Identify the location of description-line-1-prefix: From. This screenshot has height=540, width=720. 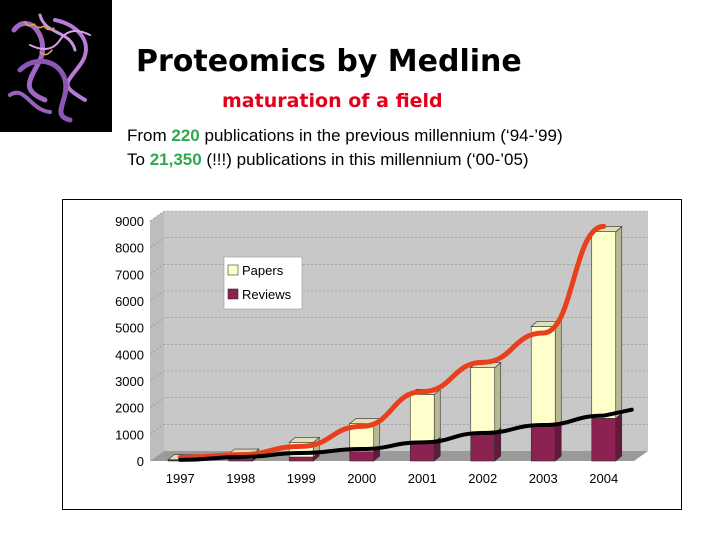
(149, 135).